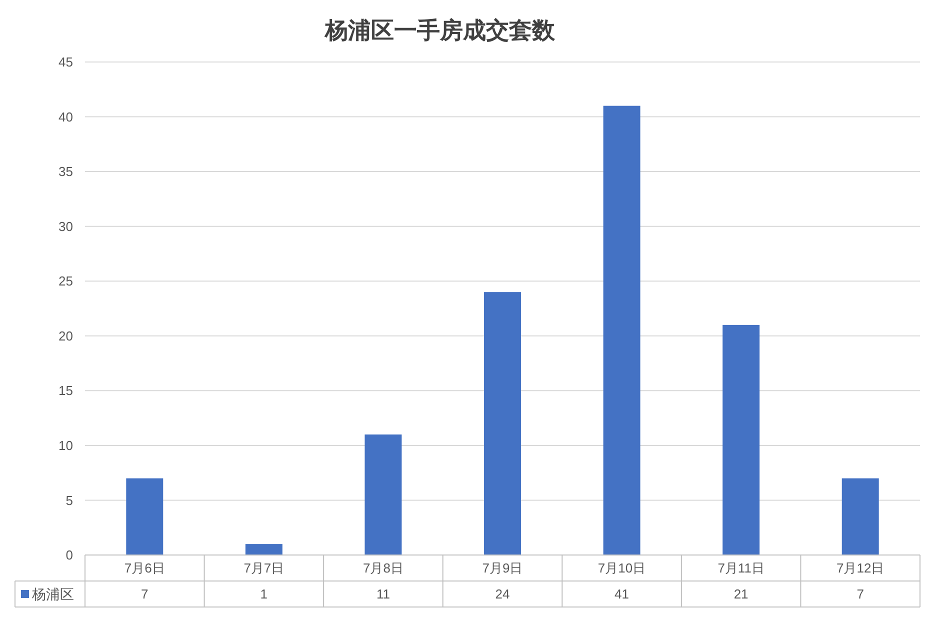  I want to click on y-tick-label: 20, so click(65, 336).